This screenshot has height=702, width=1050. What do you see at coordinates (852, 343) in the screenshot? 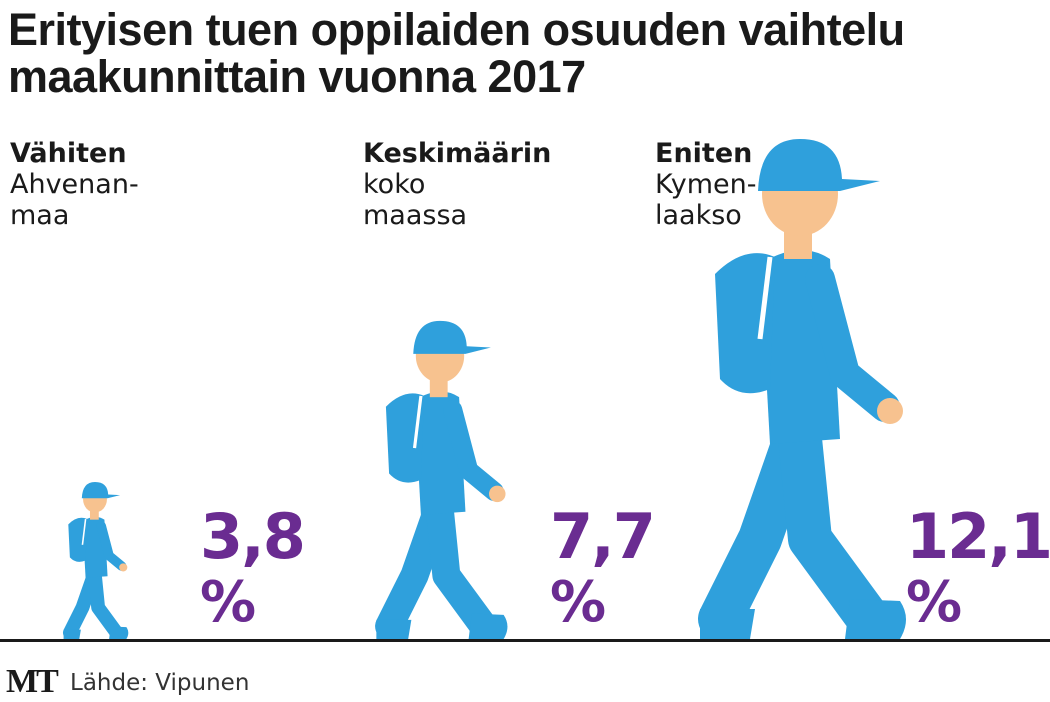
I see `figure-max-arm` at bounding box center [852, 343].